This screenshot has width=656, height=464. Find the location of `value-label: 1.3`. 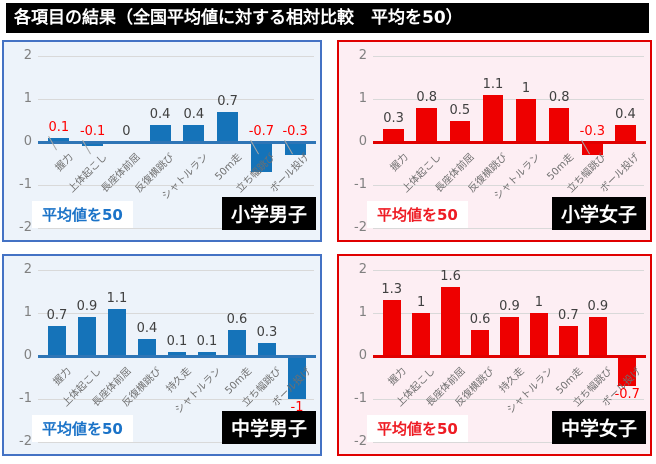

value-label: 1.3 is located at coordinates (392, 290).